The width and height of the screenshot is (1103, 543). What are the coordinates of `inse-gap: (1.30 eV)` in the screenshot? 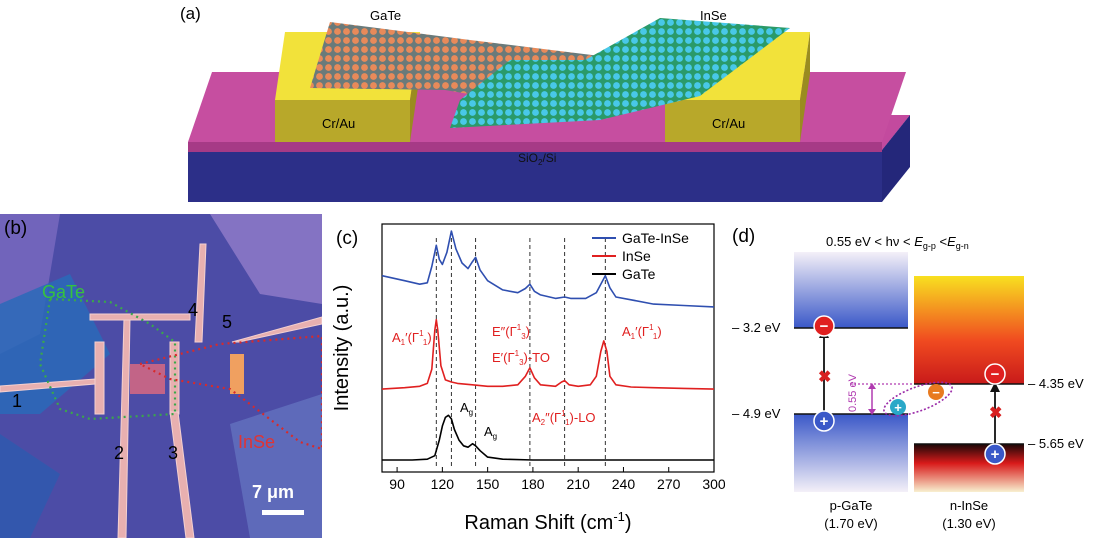 It's located at (968, 523).